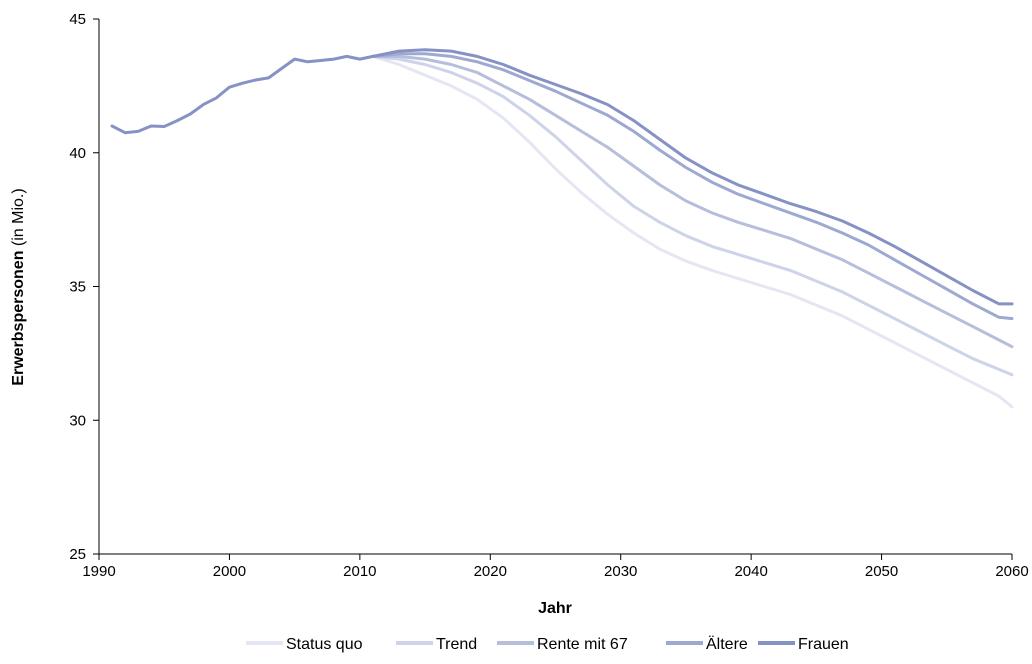 The width and height of the screenshot is (1032, 664). I want to click on y-axis-title: Erwerbspersonen (in Mio.), so click(18, 286).